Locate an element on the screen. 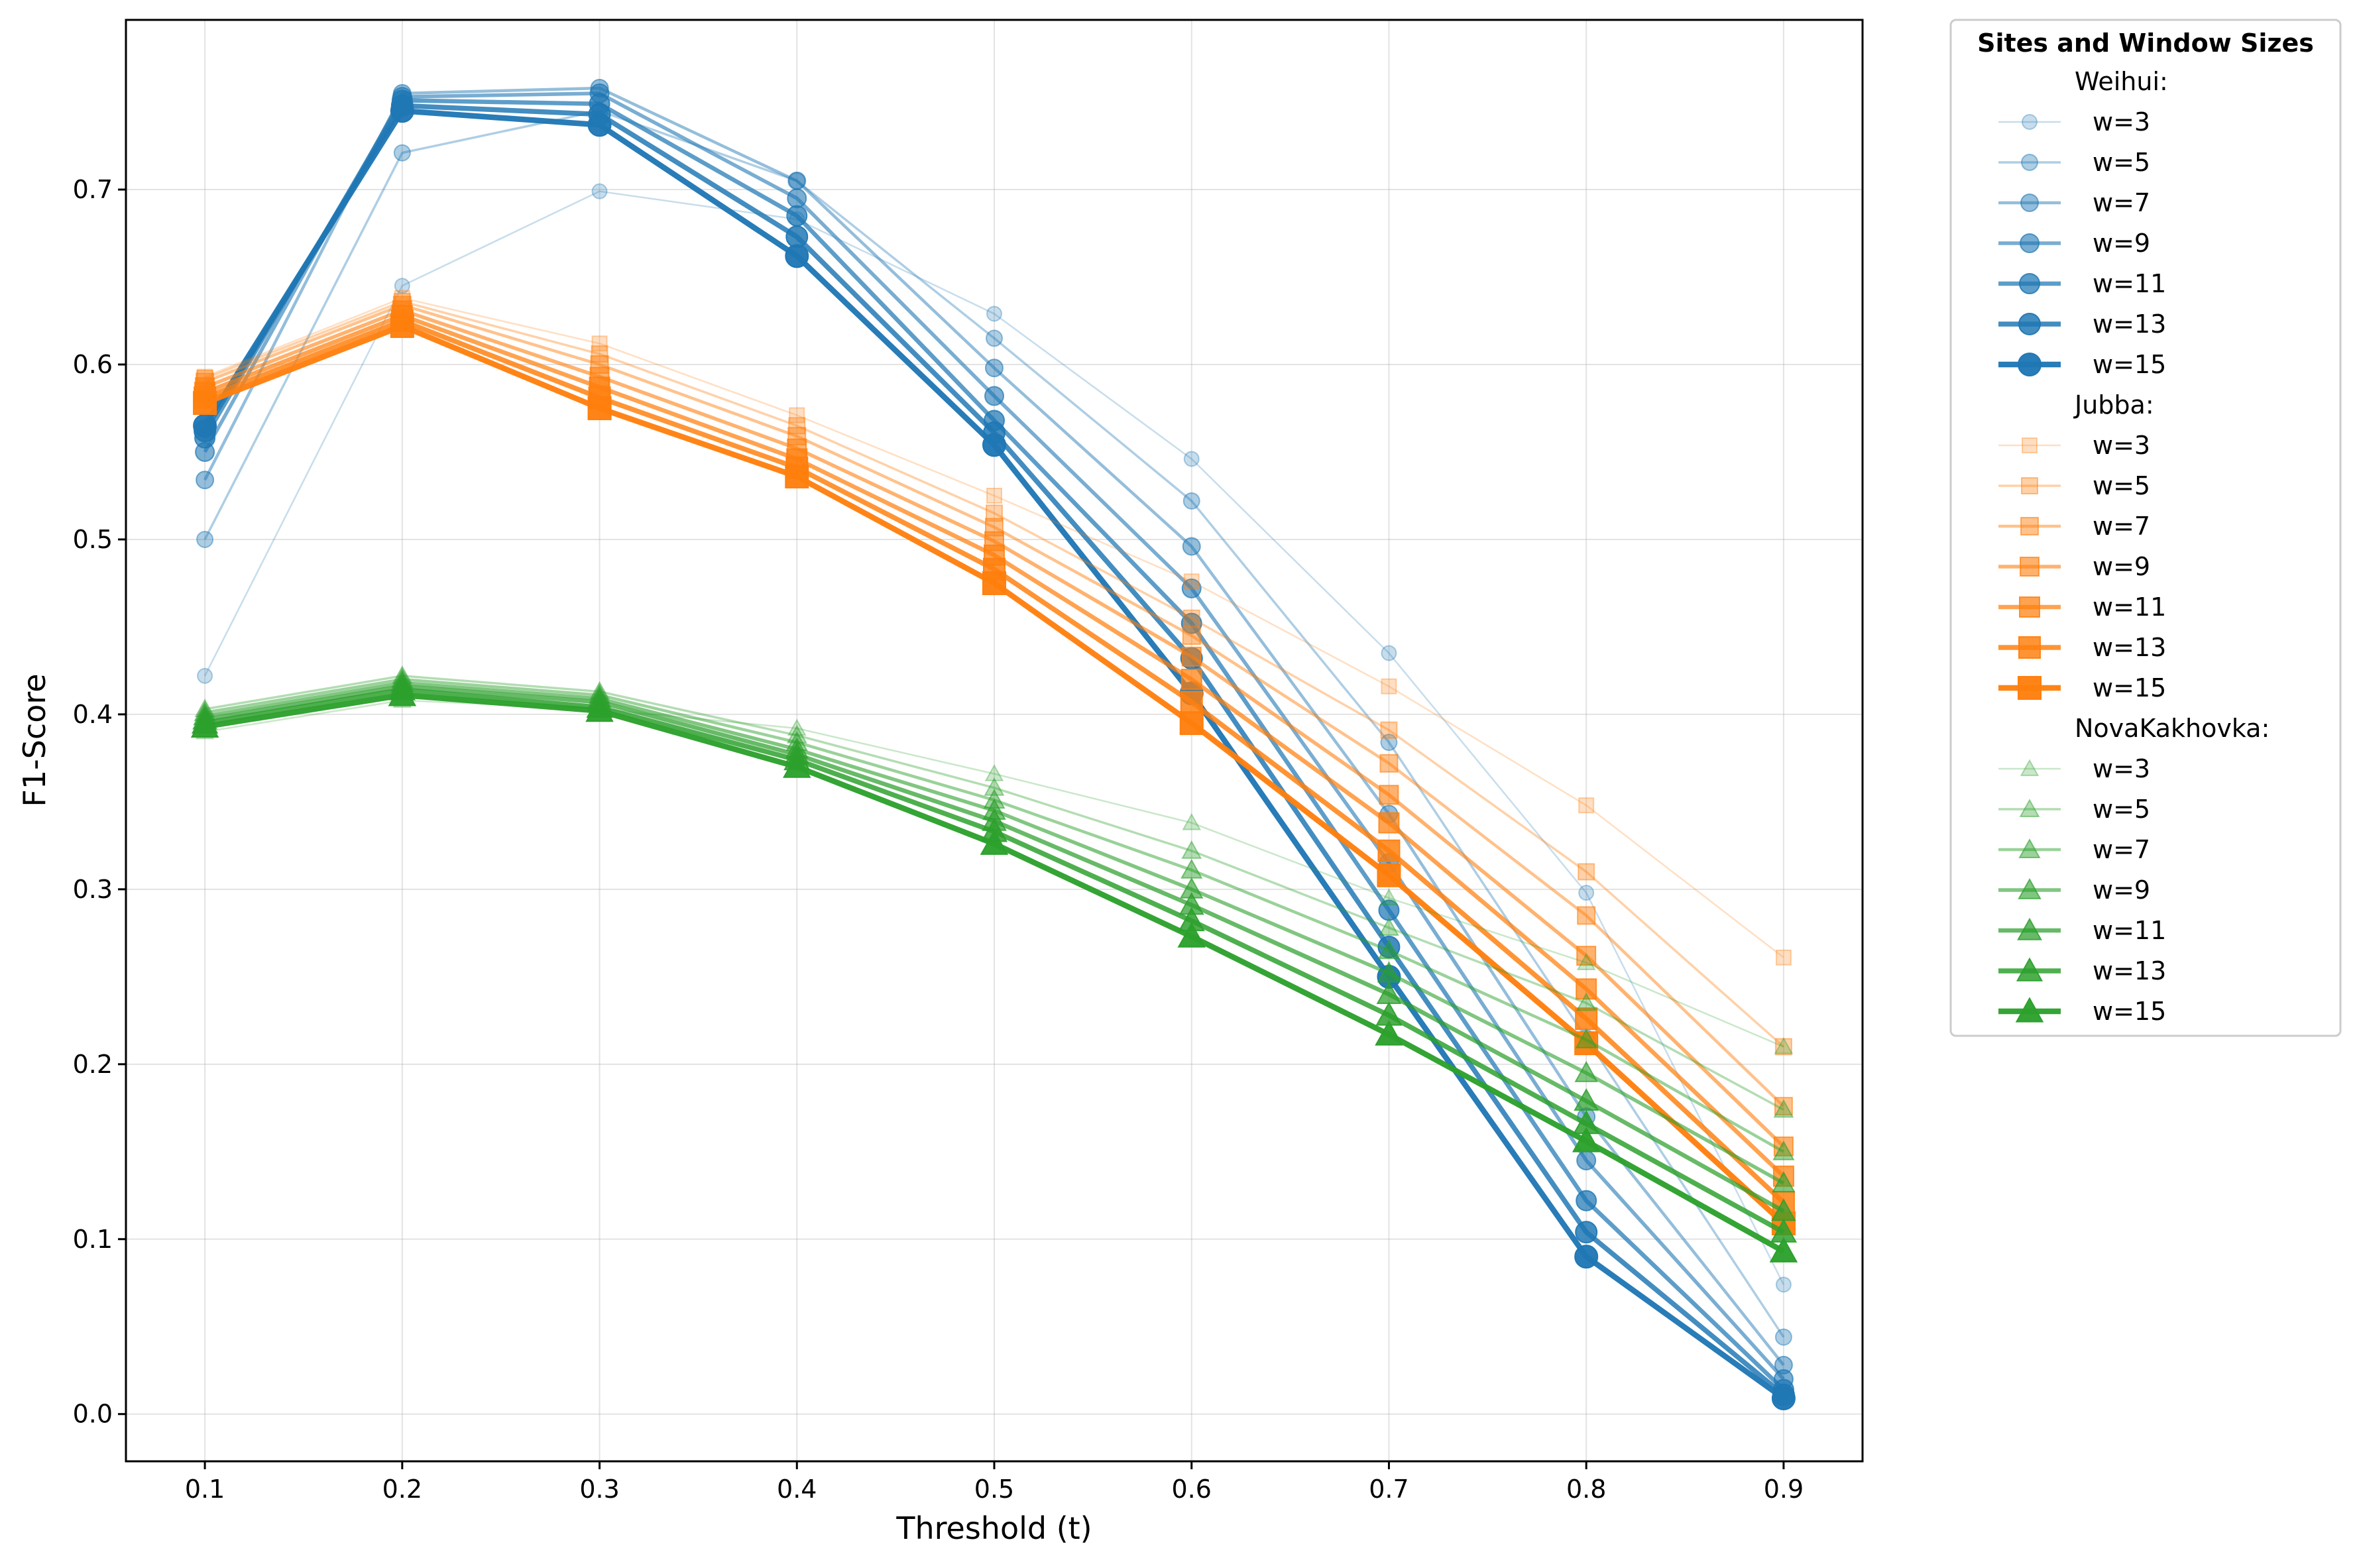  legend-title: Sites and Window Sizes is located at coordinates (2145, 43).